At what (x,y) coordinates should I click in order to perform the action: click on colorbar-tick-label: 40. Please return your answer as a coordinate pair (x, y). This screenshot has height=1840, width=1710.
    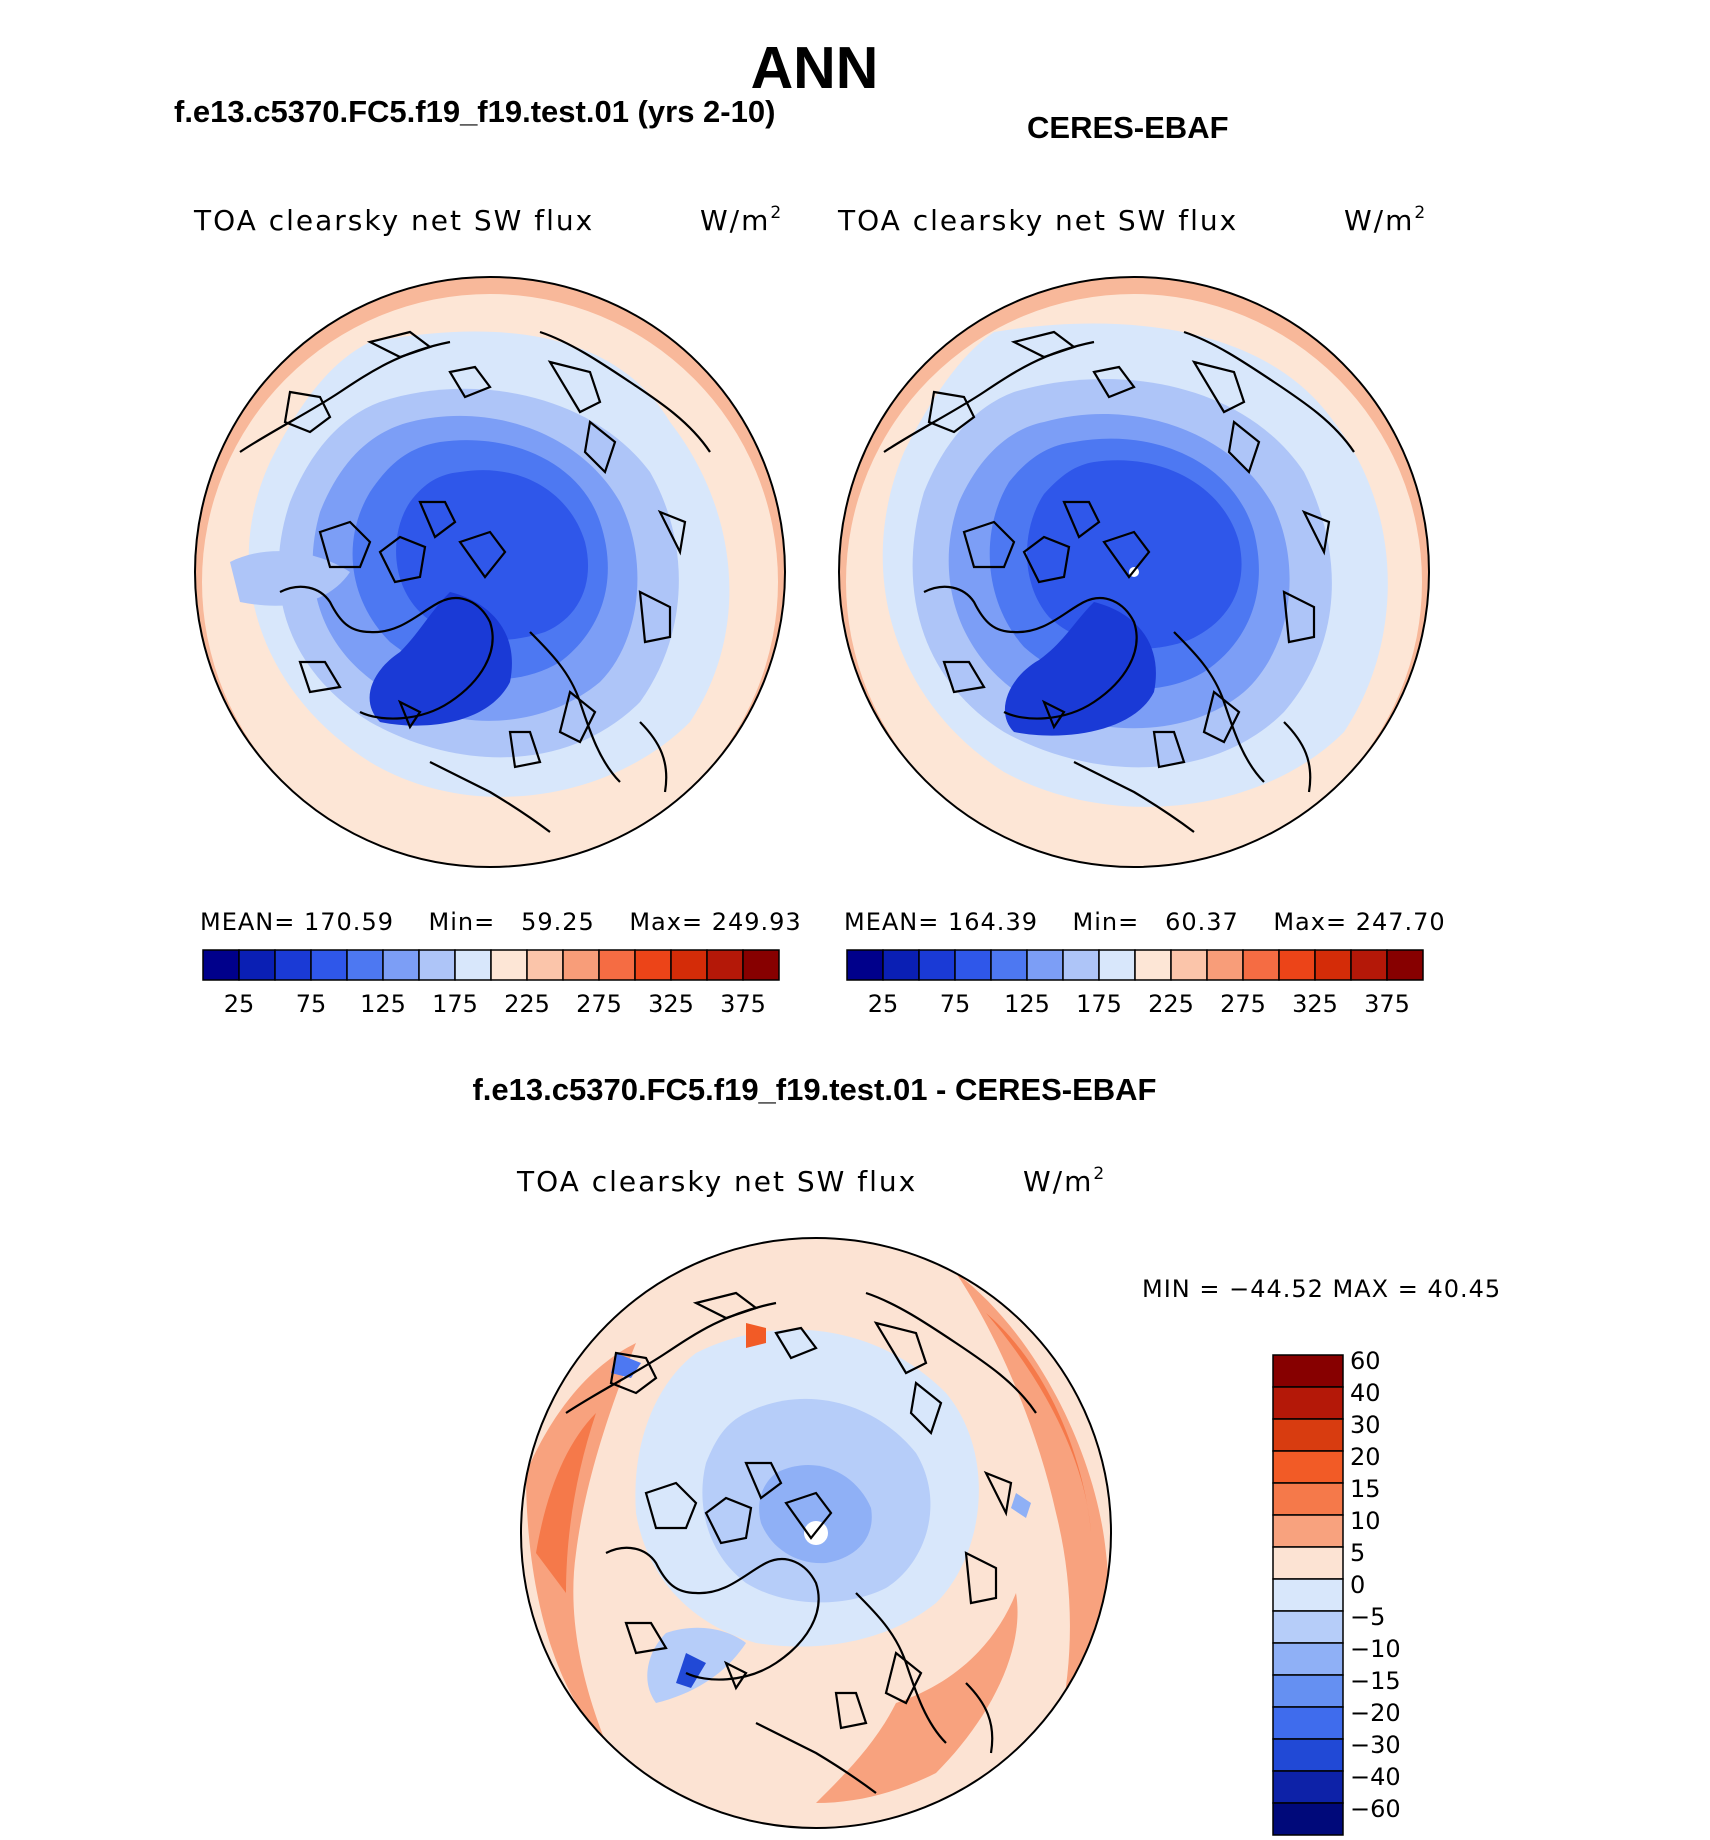
    Looking at the image, I should click on (1365, 1393).